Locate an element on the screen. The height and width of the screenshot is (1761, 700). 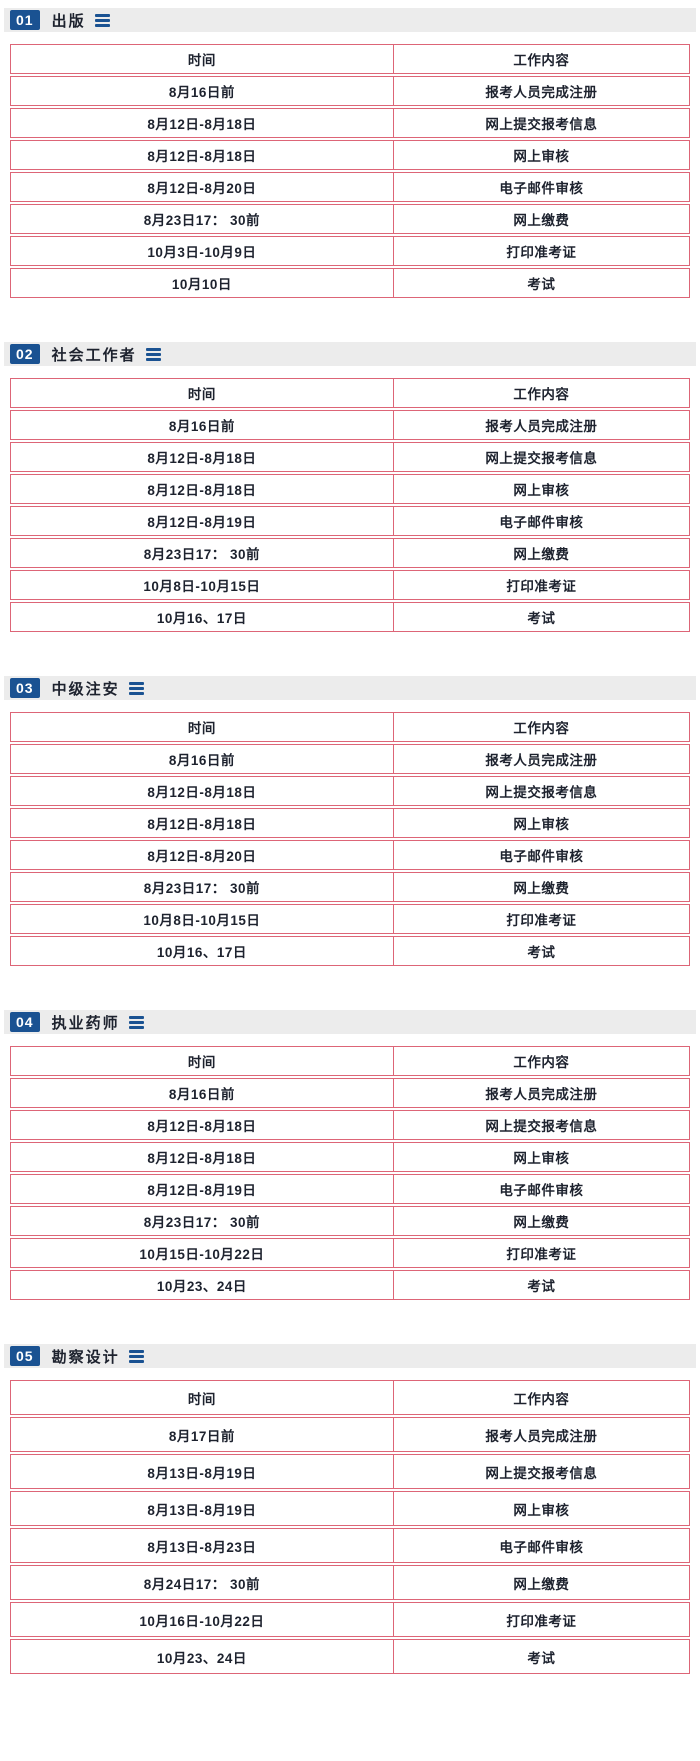
time-cell: 10月3日-10月9日 is located at coordinates (201, 251).